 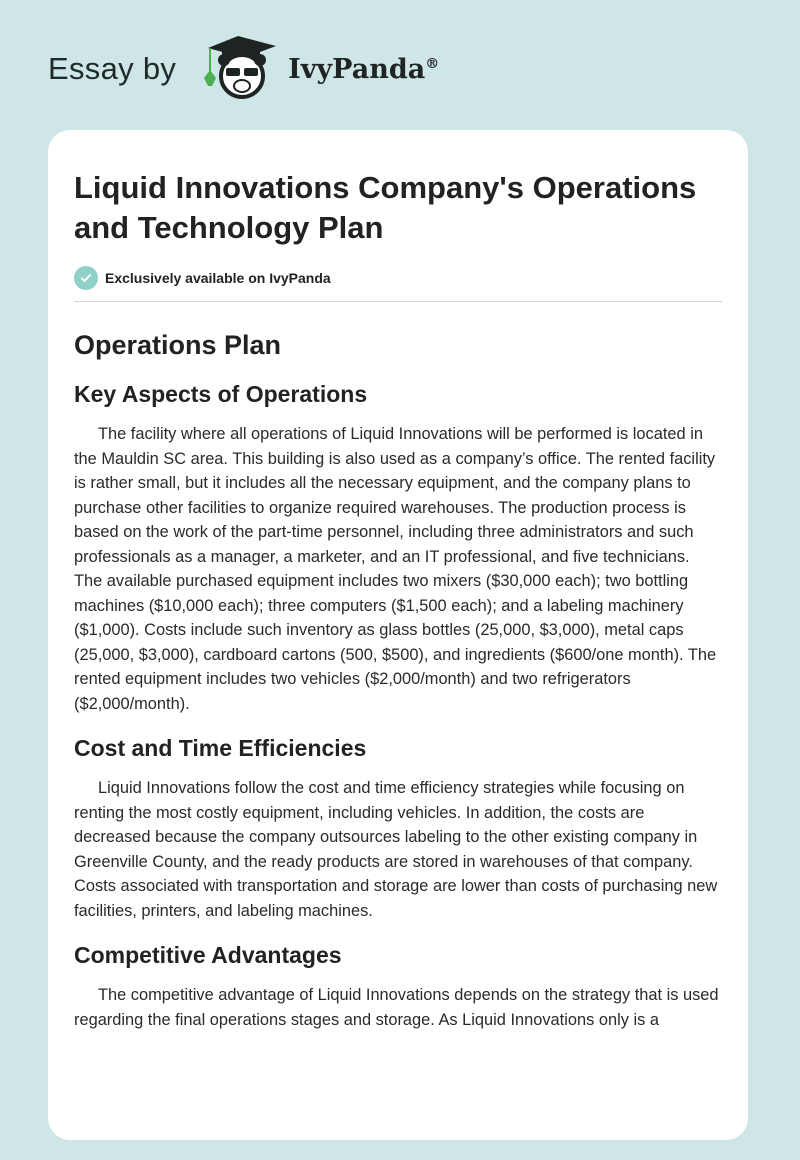 I want to click on essay-by-label: Essay by, so click(x=112, y=68).